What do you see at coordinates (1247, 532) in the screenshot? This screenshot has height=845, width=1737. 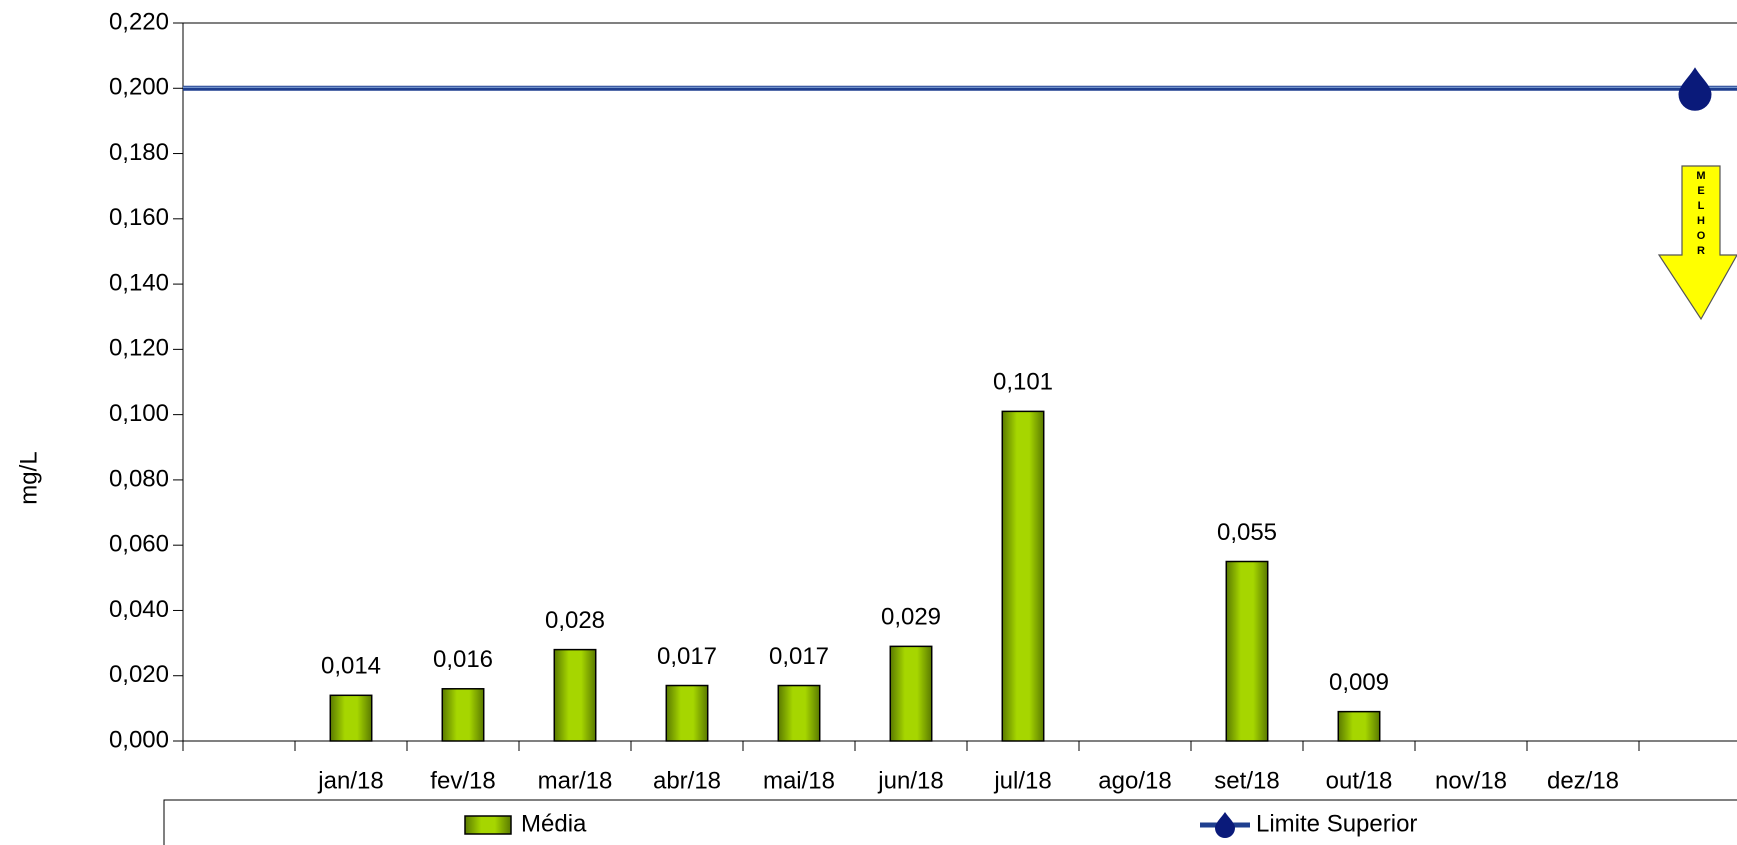 I see `data-label: 0,055` at bounding box center [1247, 532].